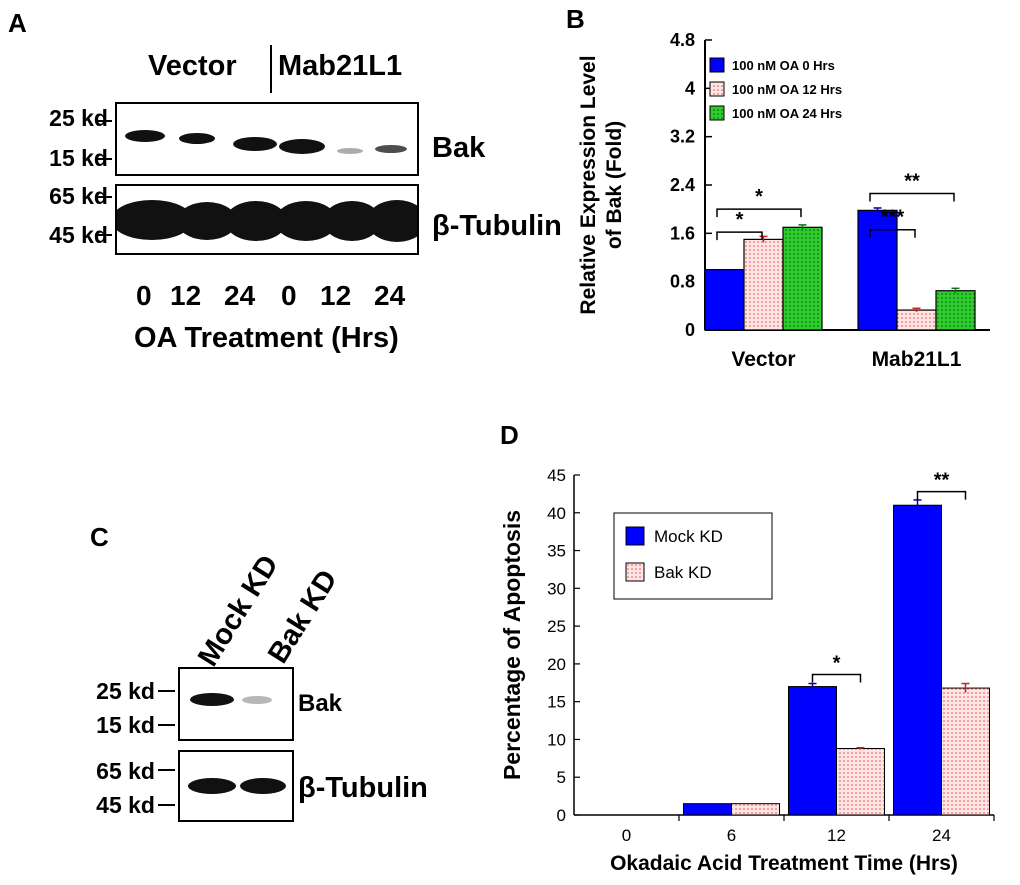  What do you see at coordinates (588, 184) in the screenshot?
I see `y-axis-label-line: Relative Expression Level` at bounding box center [588, 184].